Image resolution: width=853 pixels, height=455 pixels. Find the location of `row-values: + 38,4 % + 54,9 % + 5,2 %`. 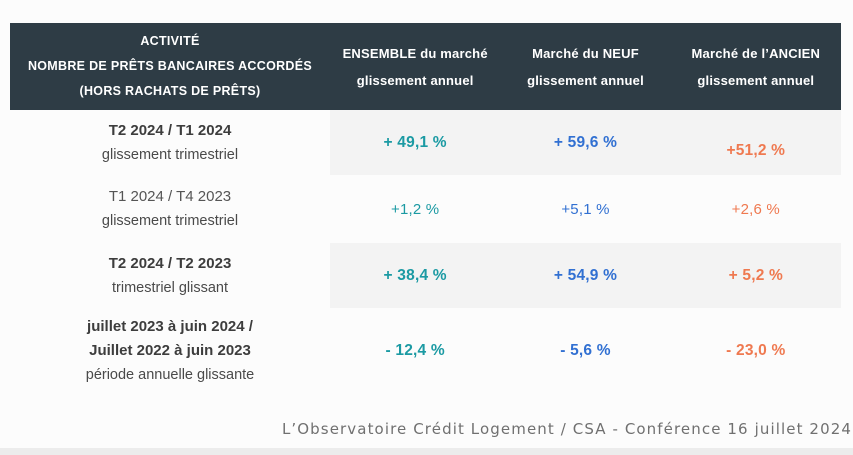

row-values: + 38,4 % + 54,9 % + 5,2 % is located at coordinates (585, 275).